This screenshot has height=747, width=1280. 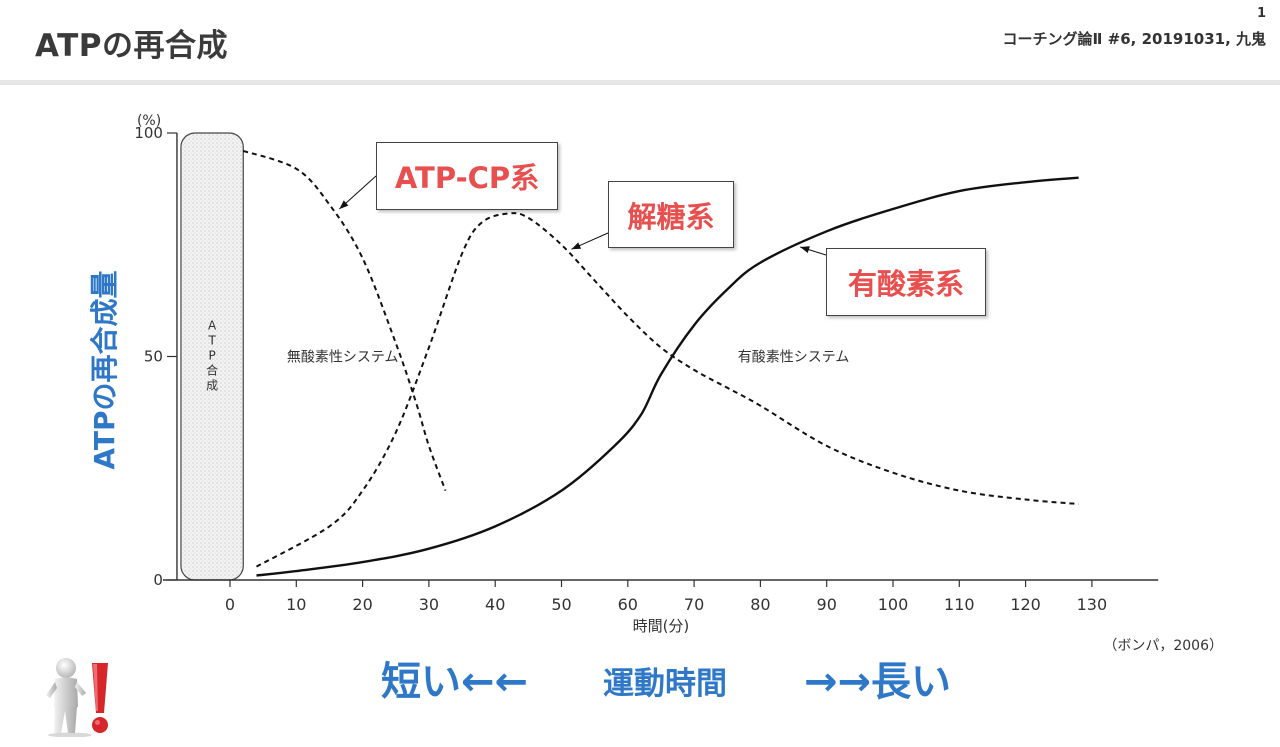 I want to click on exercise-time-label: 運動時間, so click(x=665, y=684).